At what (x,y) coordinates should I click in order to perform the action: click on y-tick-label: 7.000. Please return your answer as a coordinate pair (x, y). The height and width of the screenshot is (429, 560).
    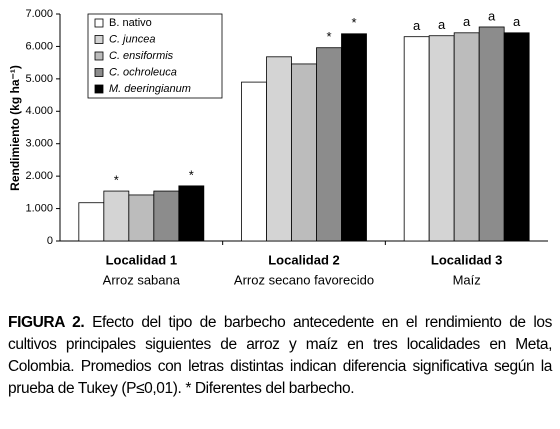
    Looking at the image, I should click on (39, 14).